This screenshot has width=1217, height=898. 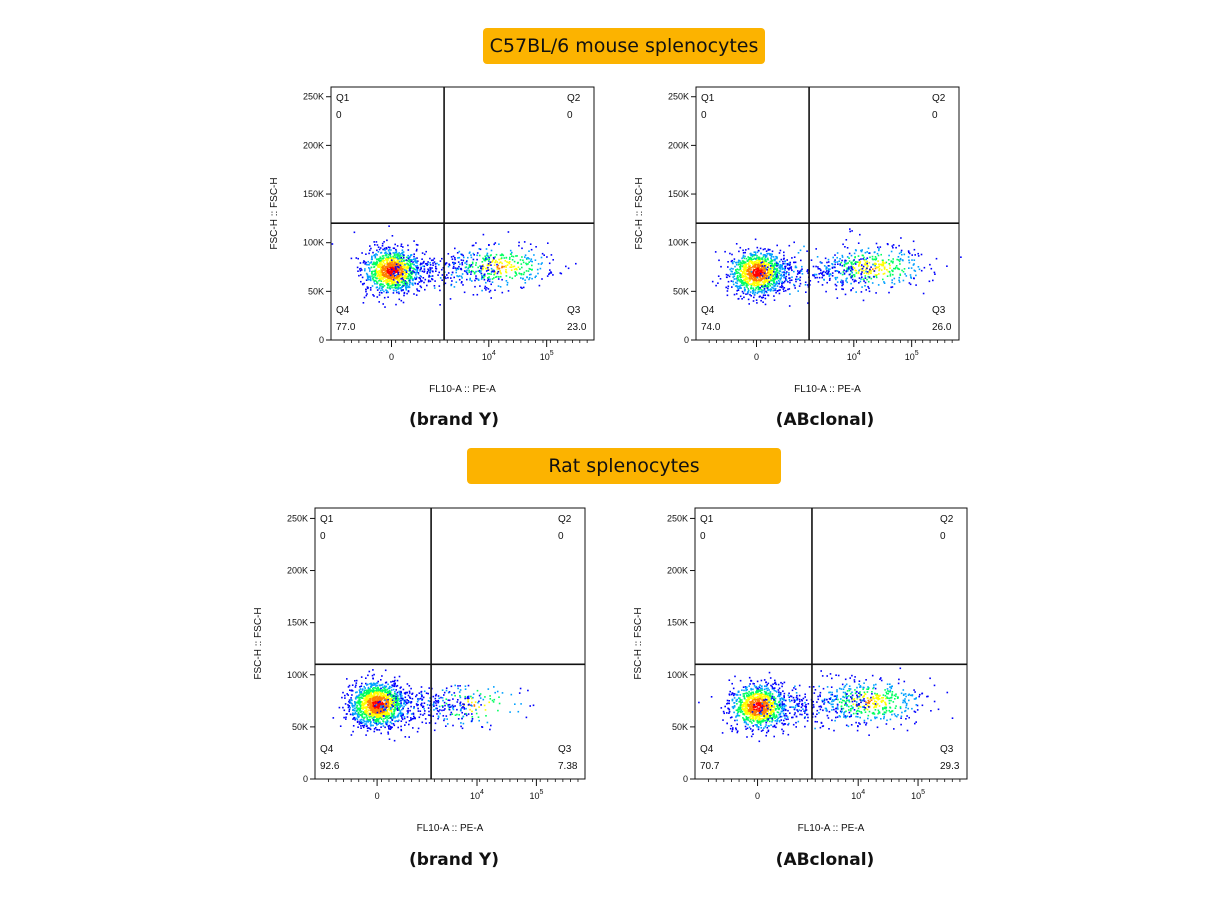 What do you see at coordinates (825, 420) in the screenshot?
I see `caption-mouse-abclonal: (ABclonal)` at bounding box center [825, 420].